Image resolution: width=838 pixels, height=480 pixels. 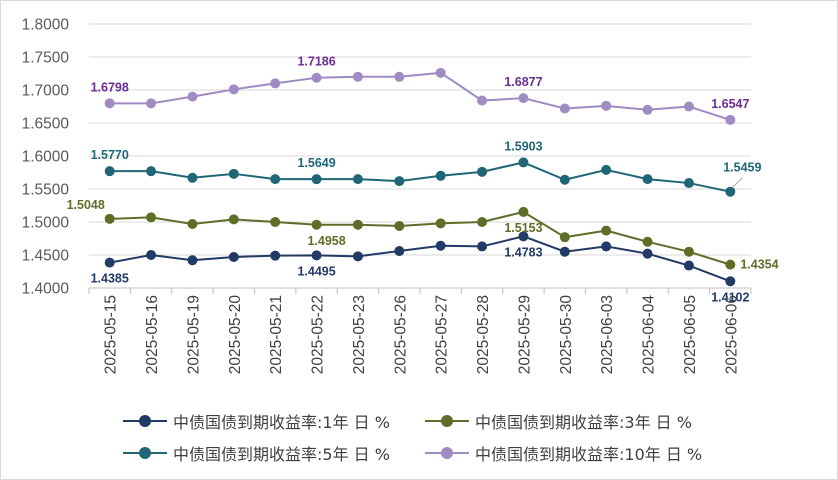 I want to click on y-tick-label: 1.5500, so click(x=46, y=190).